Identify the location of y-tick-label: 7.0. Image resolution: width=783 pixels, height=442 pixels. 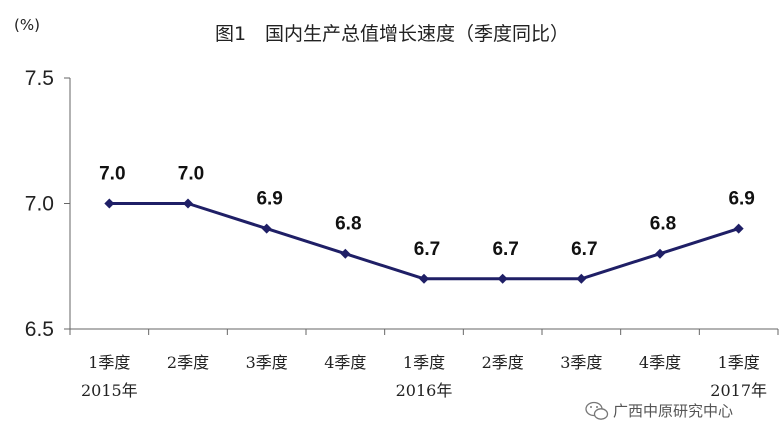
(39, 204).